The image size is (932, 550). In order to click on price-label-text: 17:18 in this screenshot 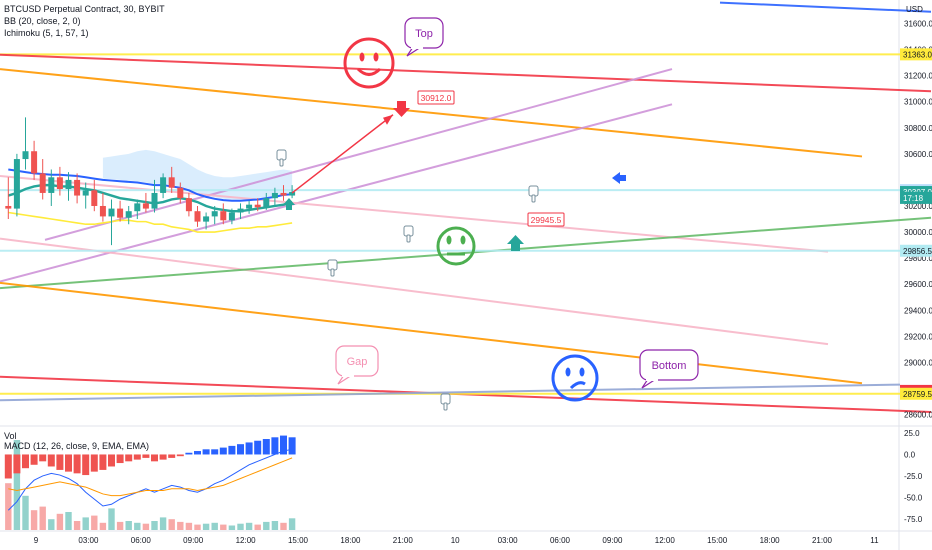, I will do `click(913, 198)`.